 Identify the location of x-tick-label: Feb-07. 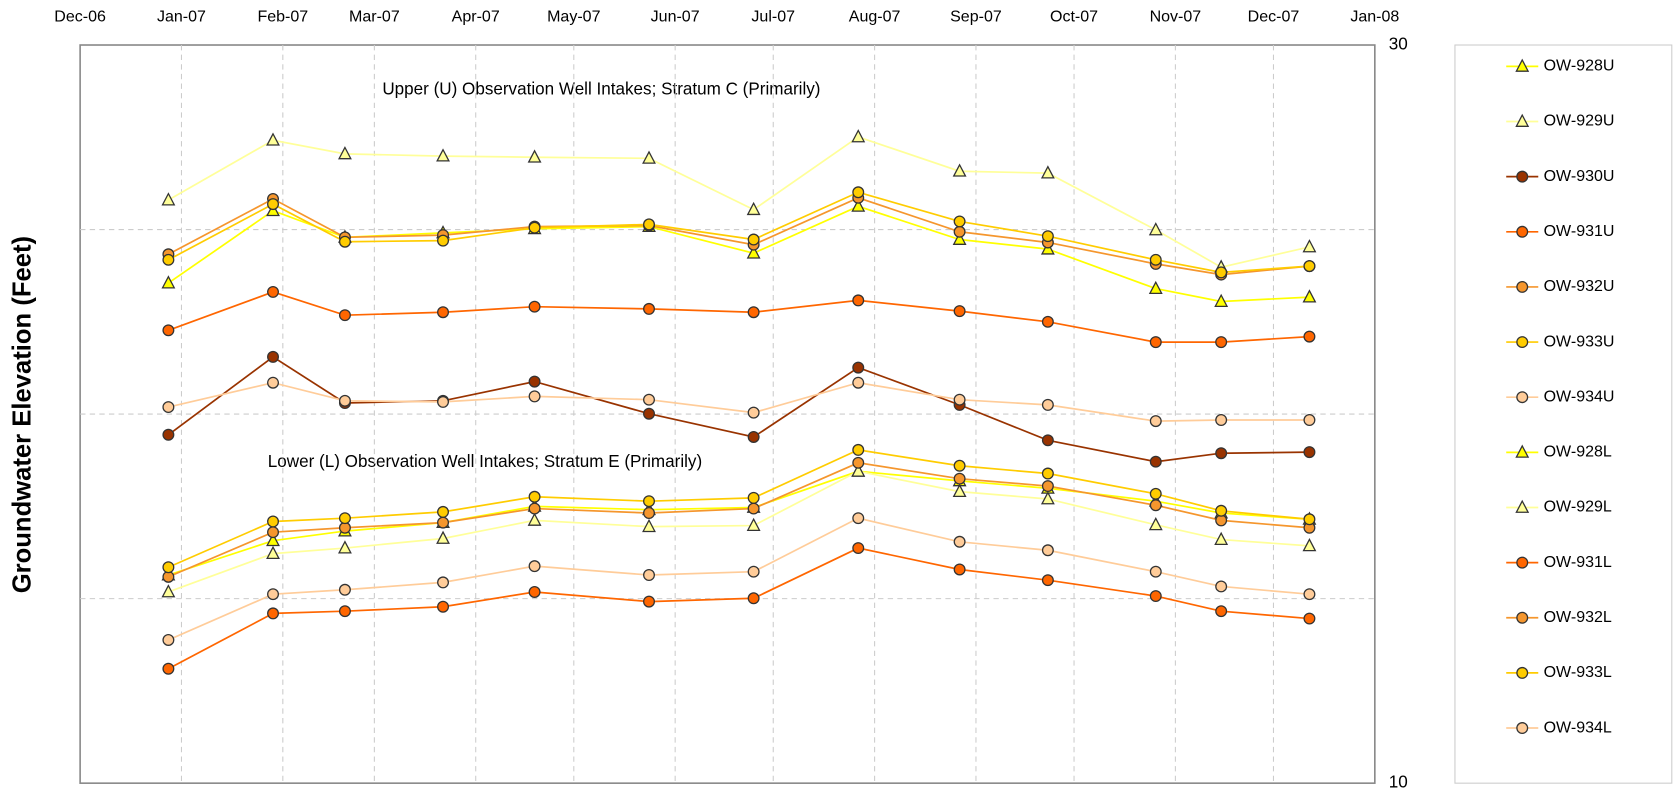
(282, 16).